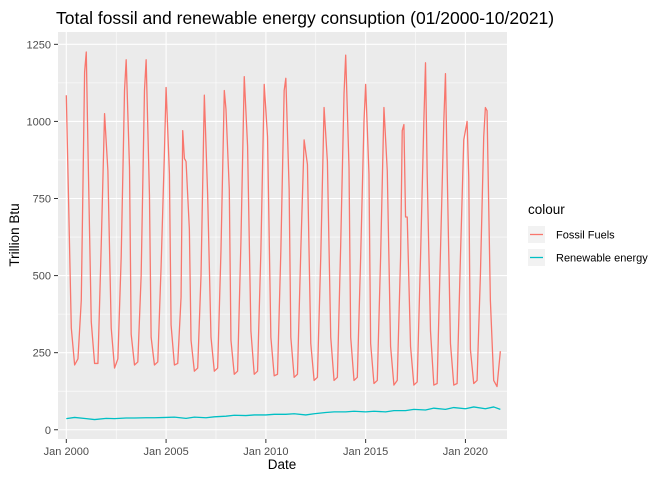  What do you see at coordinates (465, 452) in the screenshot?
I see `x-tick-label: Jan 2020` at bounding box center [465, 452].